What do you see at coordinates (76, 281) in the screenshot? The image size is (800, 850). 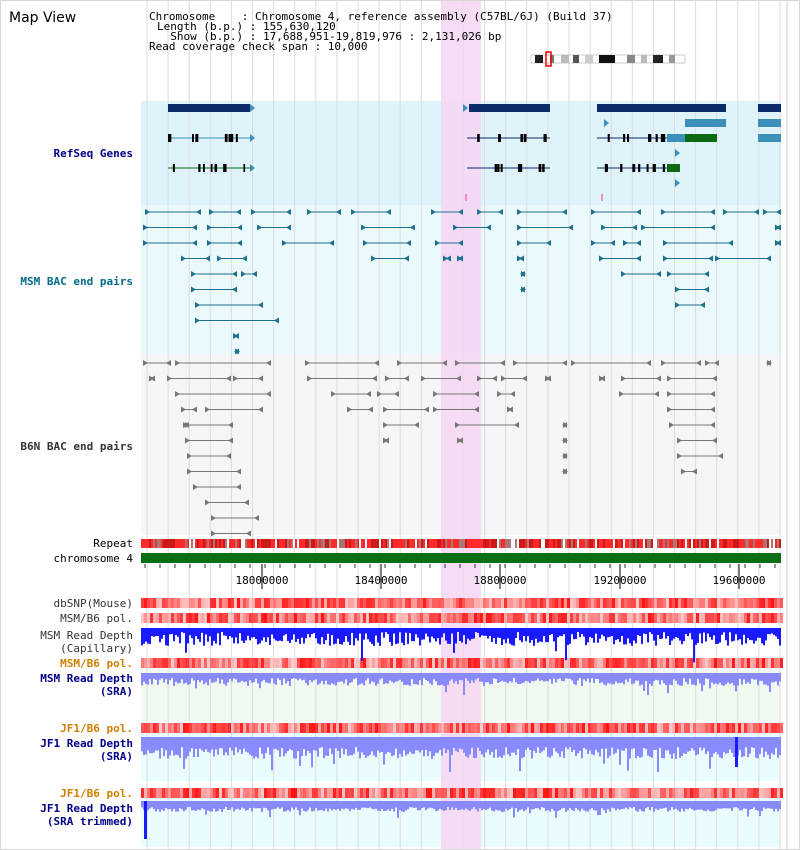 I see `track-label-msm-bac: MSM BAC end pairs` at bounding box center [76, 281].